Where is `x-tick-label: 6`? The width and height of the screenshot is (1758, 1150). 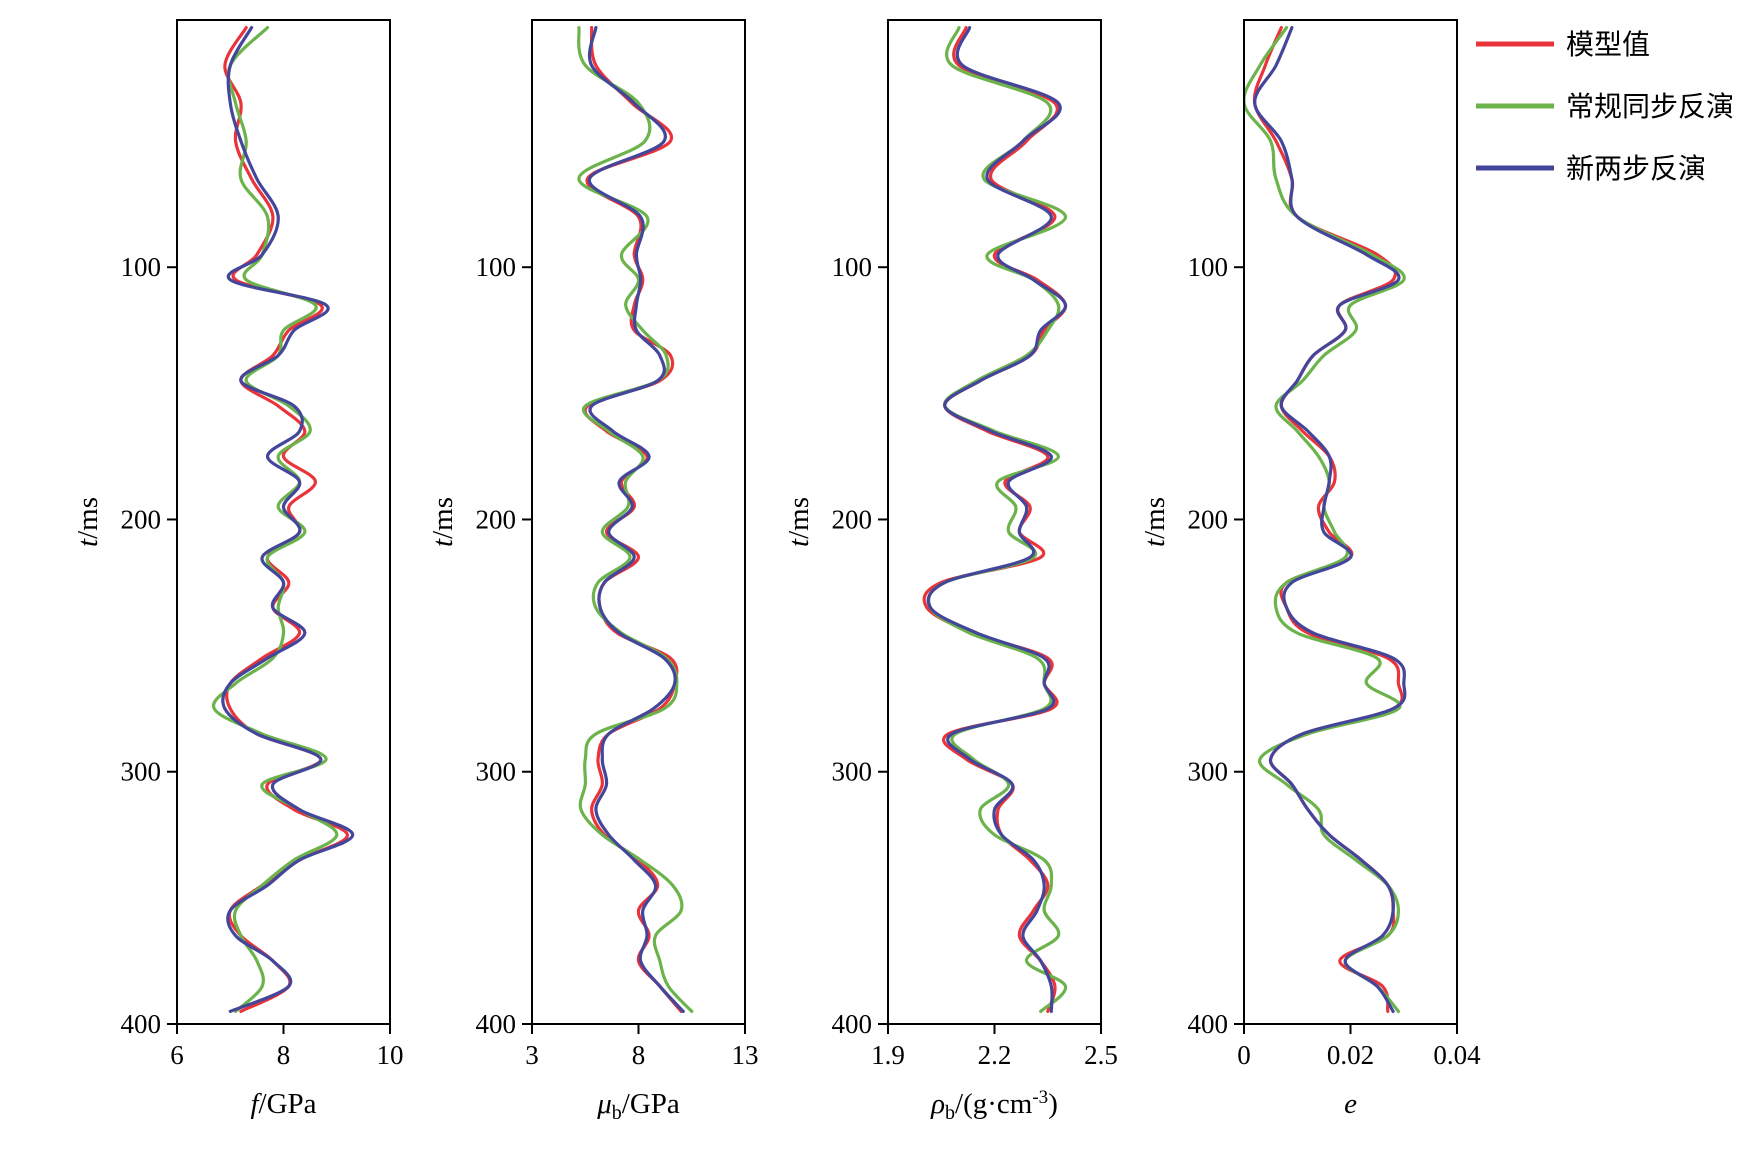 x-tick-label: 6 is located at coordinates (177, 1055).